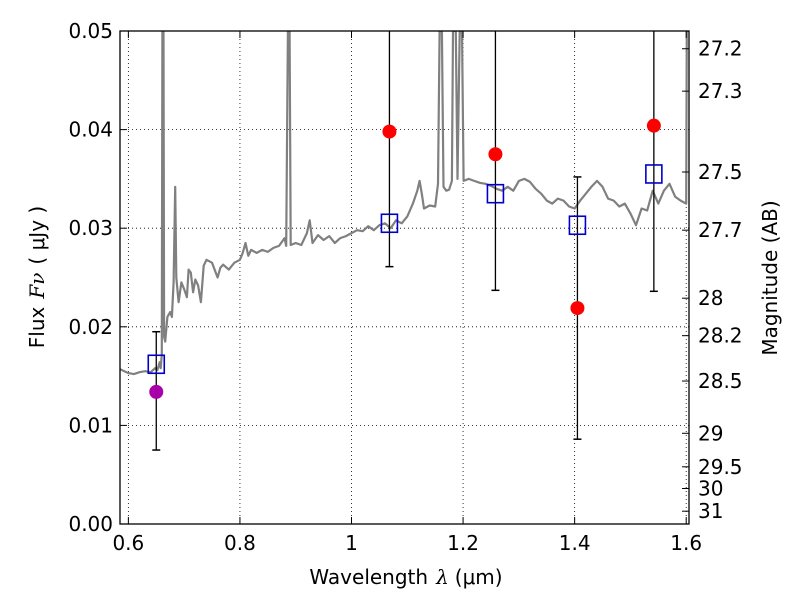  I want to click on x-axis-title-symbol: λ, so click(442, 577).